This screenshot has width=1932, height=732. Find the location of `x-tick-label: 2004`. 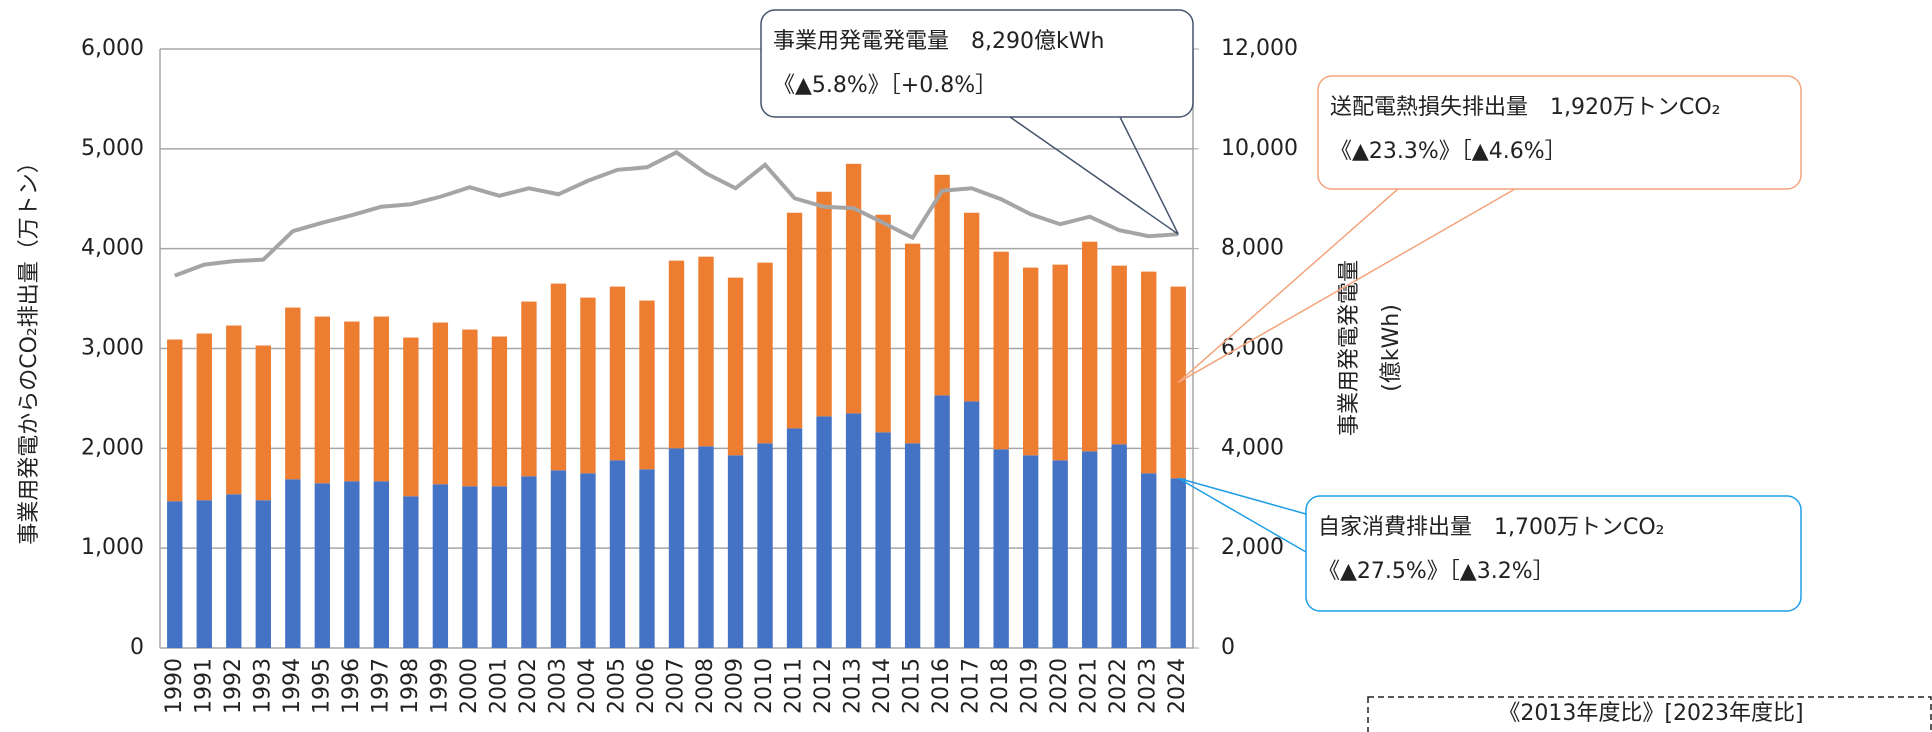

x-tick-label: 2004 is located at coordinates (587, 686).